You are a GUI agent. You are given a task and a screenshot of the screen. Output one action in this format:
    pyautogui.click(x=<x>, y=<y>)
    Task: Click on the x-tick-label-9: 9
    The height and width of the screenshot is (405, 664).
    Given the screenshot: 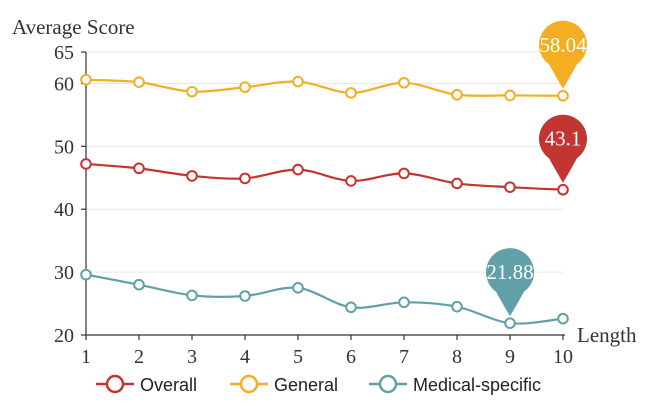 What is the action you would take?
    pyautogui.click(x=510, y=357)
    